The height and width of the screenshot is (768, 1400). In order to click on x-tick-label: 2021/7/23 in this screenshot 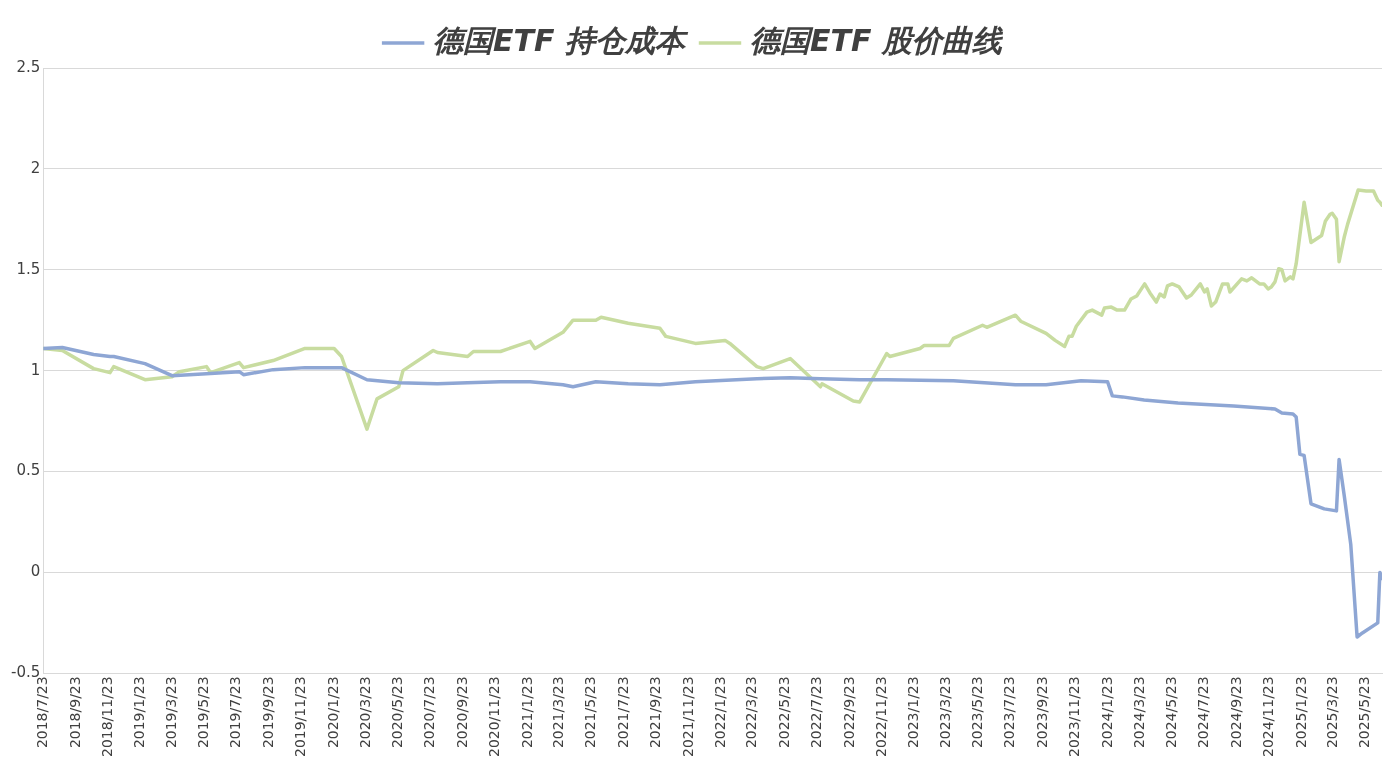, I will do `click(622, 712)`.